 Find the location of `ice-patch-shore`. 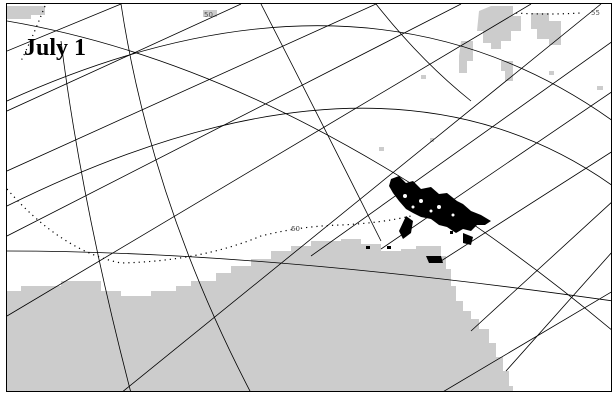

ice-patch-shore is located at coordinates (434, 259).